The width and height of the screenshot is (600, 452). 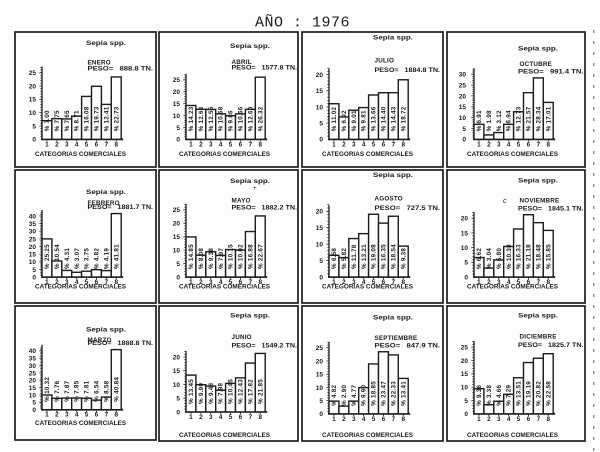 What do you see at coordinates (201, 118) in the screenshot?
I see `svg-text: % 12.63` at bounding box center [201, 118].